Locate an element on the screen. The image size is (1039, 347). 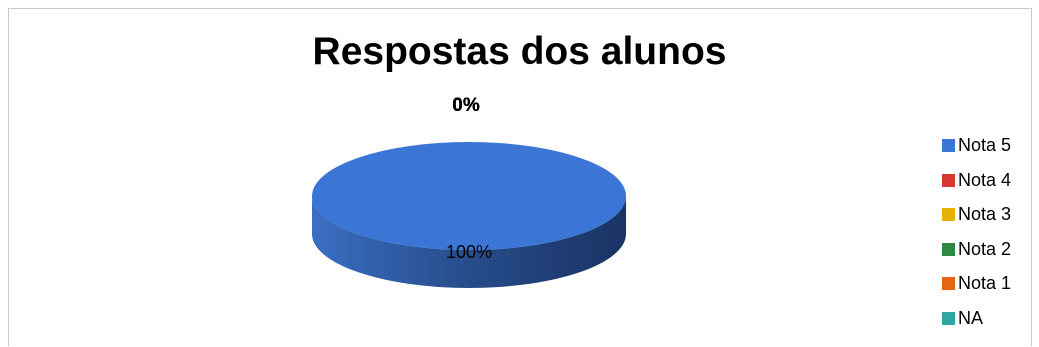
legend-item-nota-4: Nota 4 is located at coordinates (976, 187).